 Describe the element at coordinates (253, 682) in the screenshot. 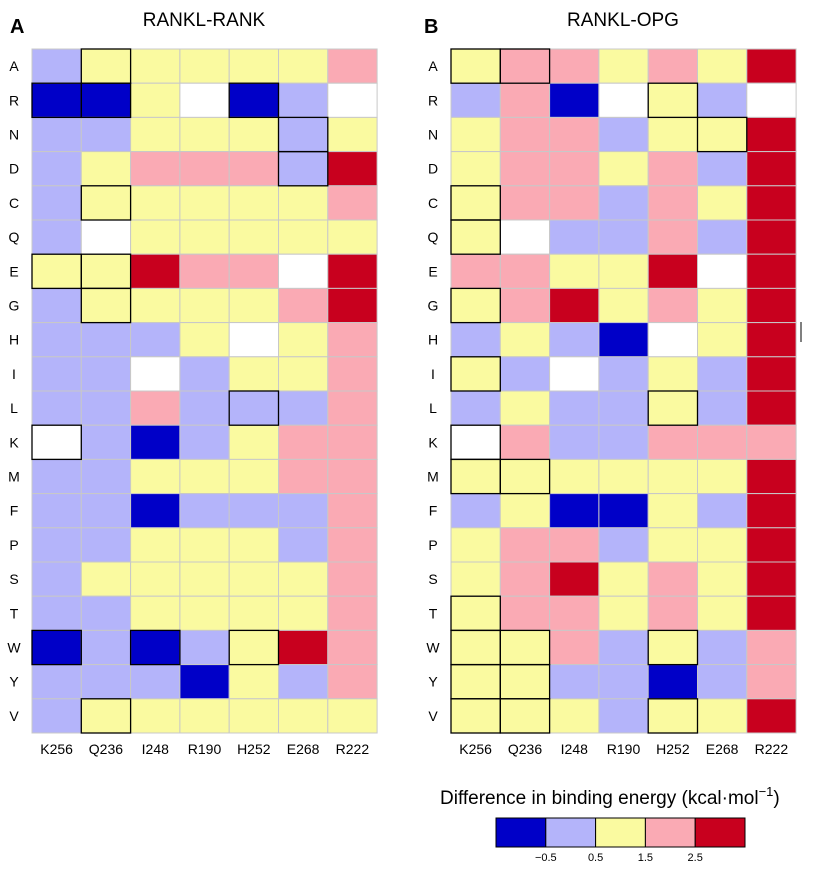

I see `heatmap-cell-Y-H252` at that location.